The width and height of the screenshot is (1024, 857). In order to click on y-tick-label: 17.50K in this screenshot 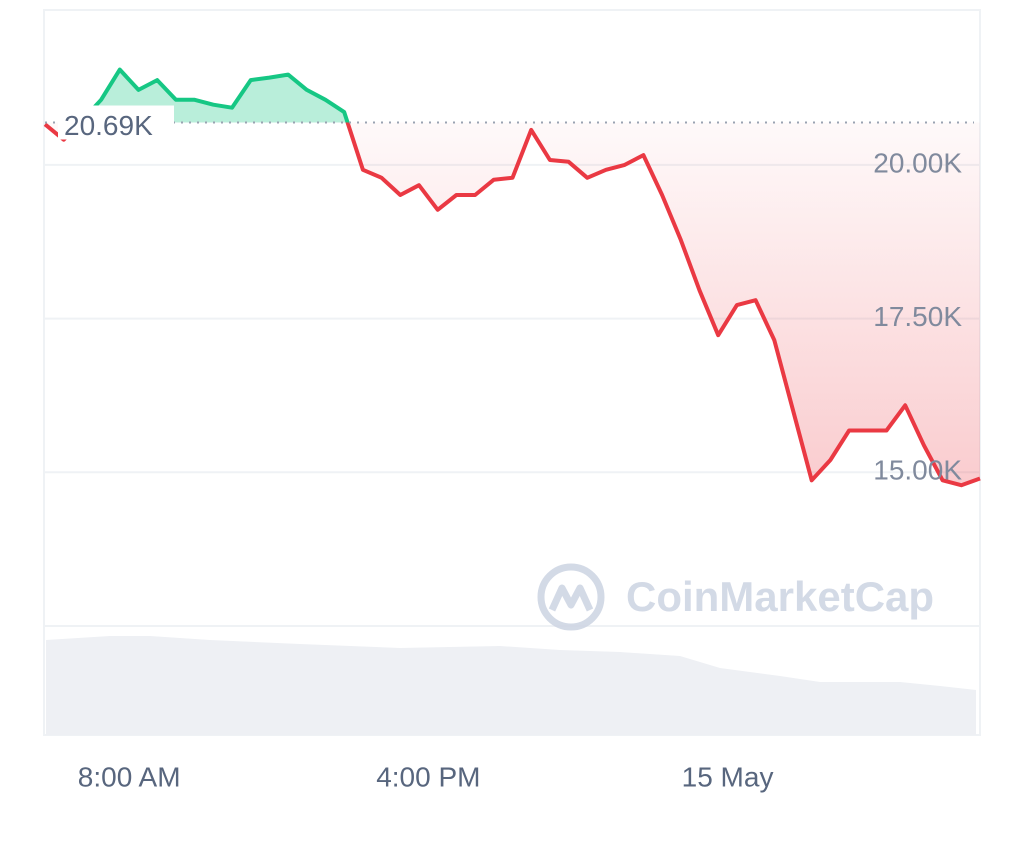, I will do `click(917, 316)`.